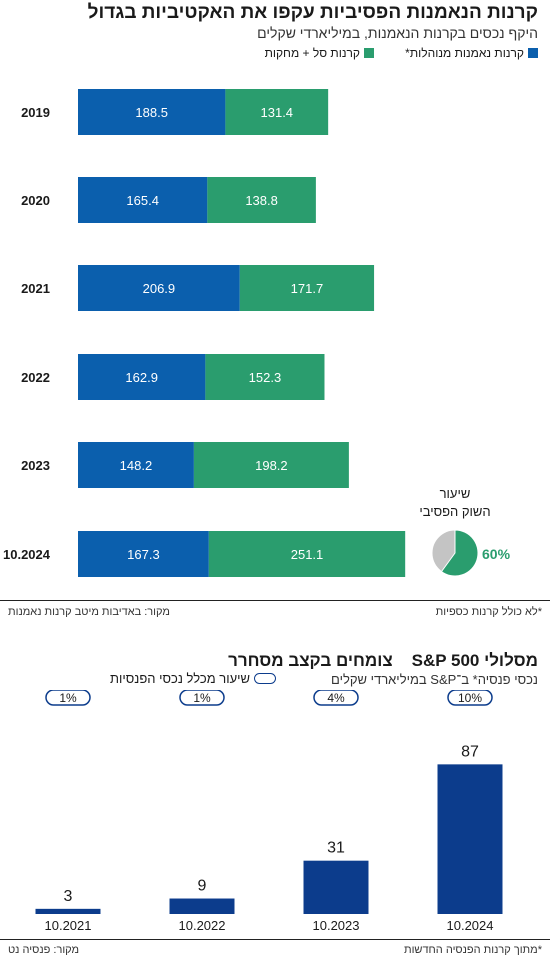 This screenshot has width=550, height=962. Describe the element at coordinates (533, 53) in the screenshot. I see `legend-swatch-managed` at that location.